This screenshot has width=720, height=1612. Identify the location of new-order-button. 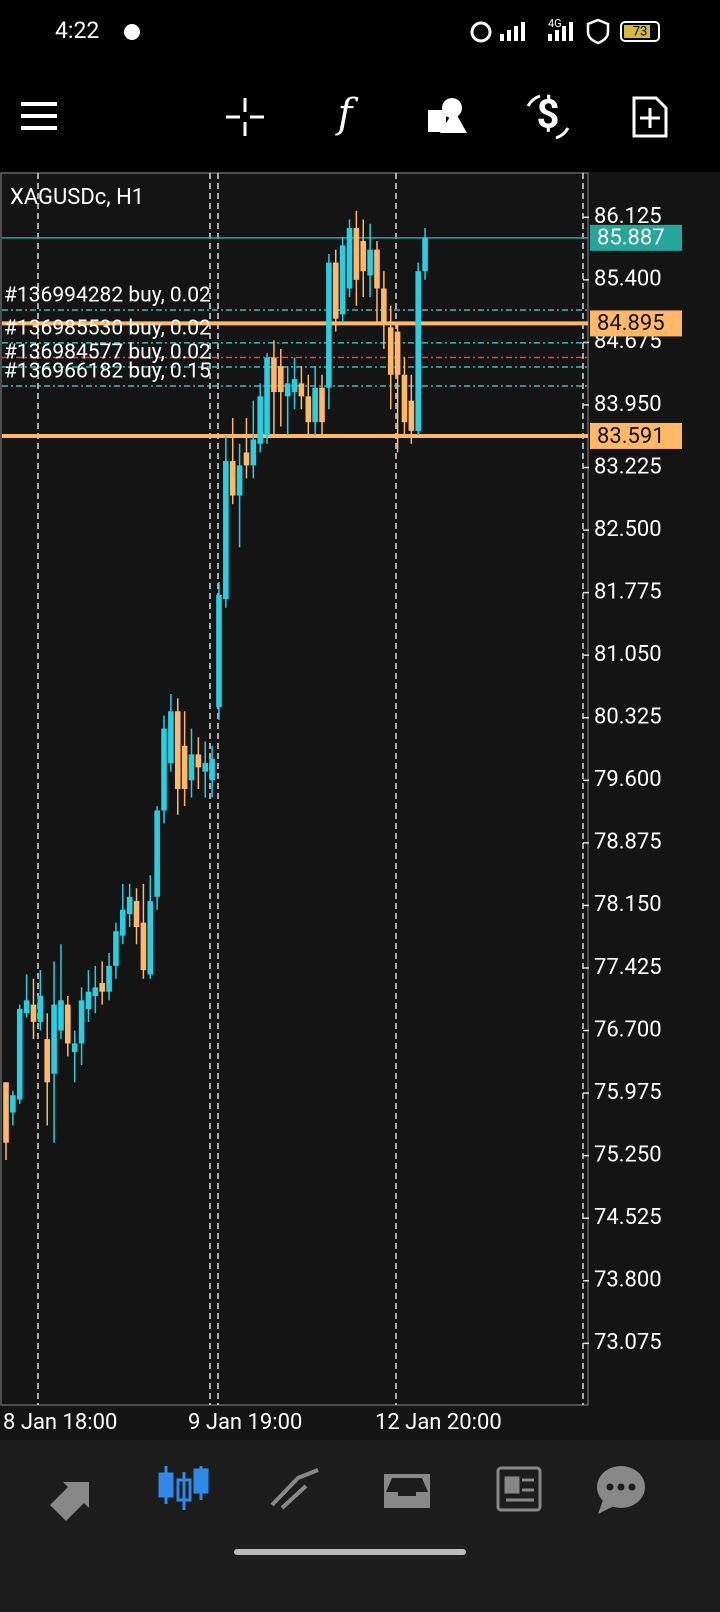
(650, 117).